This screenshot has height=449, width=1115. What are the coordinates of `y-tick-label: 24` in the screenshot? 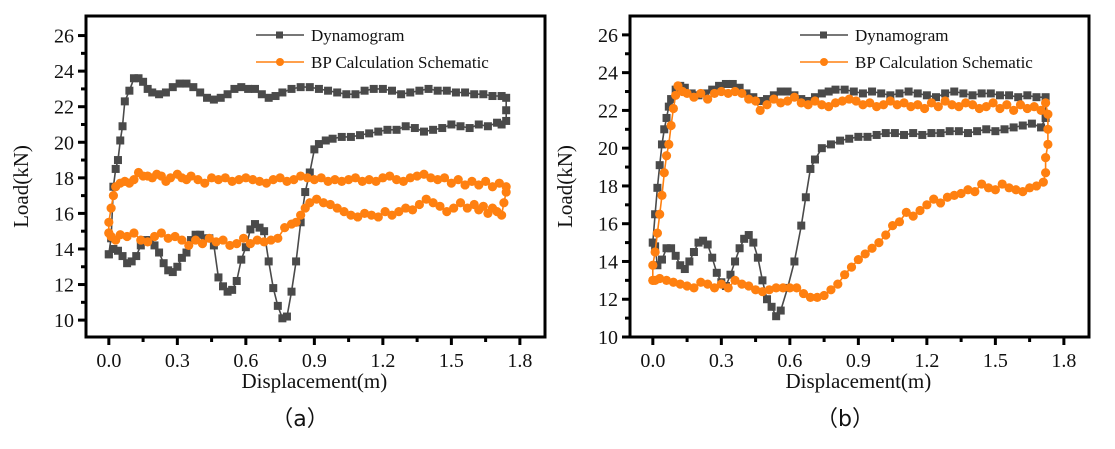 It's located at (64, 72).